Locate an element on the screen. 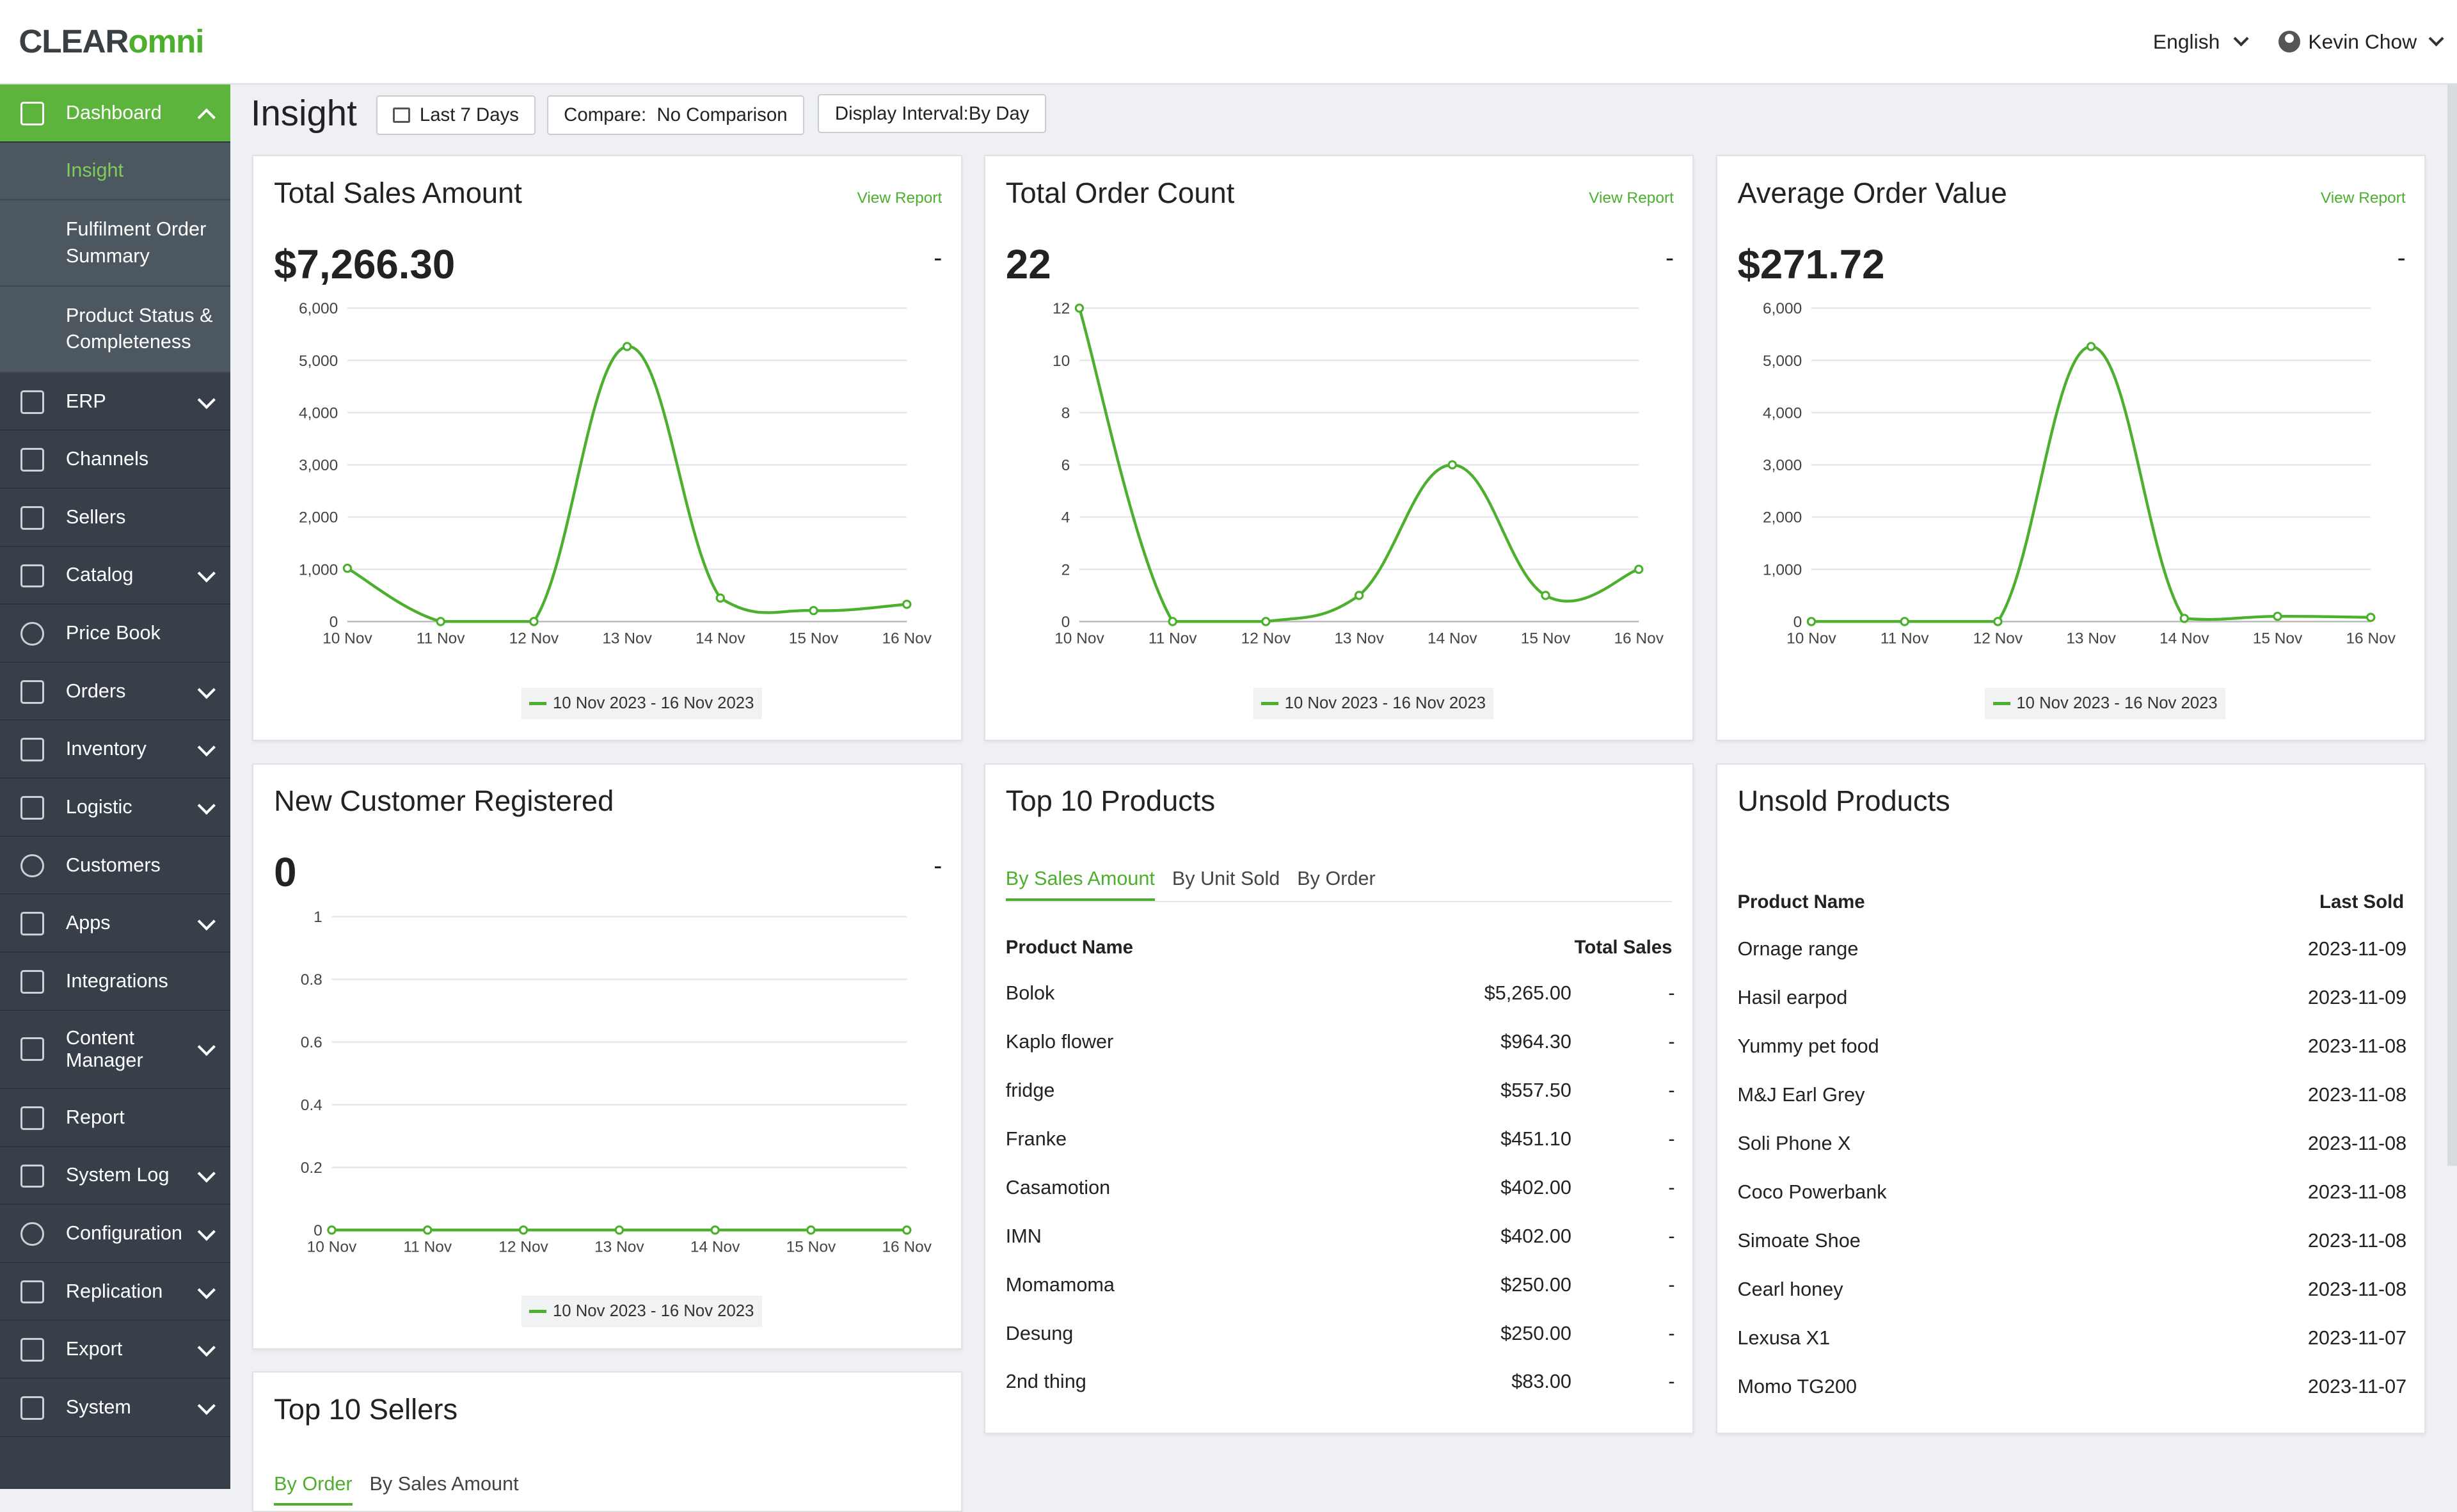  table-row: Bolok $5,265.00 - is located at coordinates (1340, 994).